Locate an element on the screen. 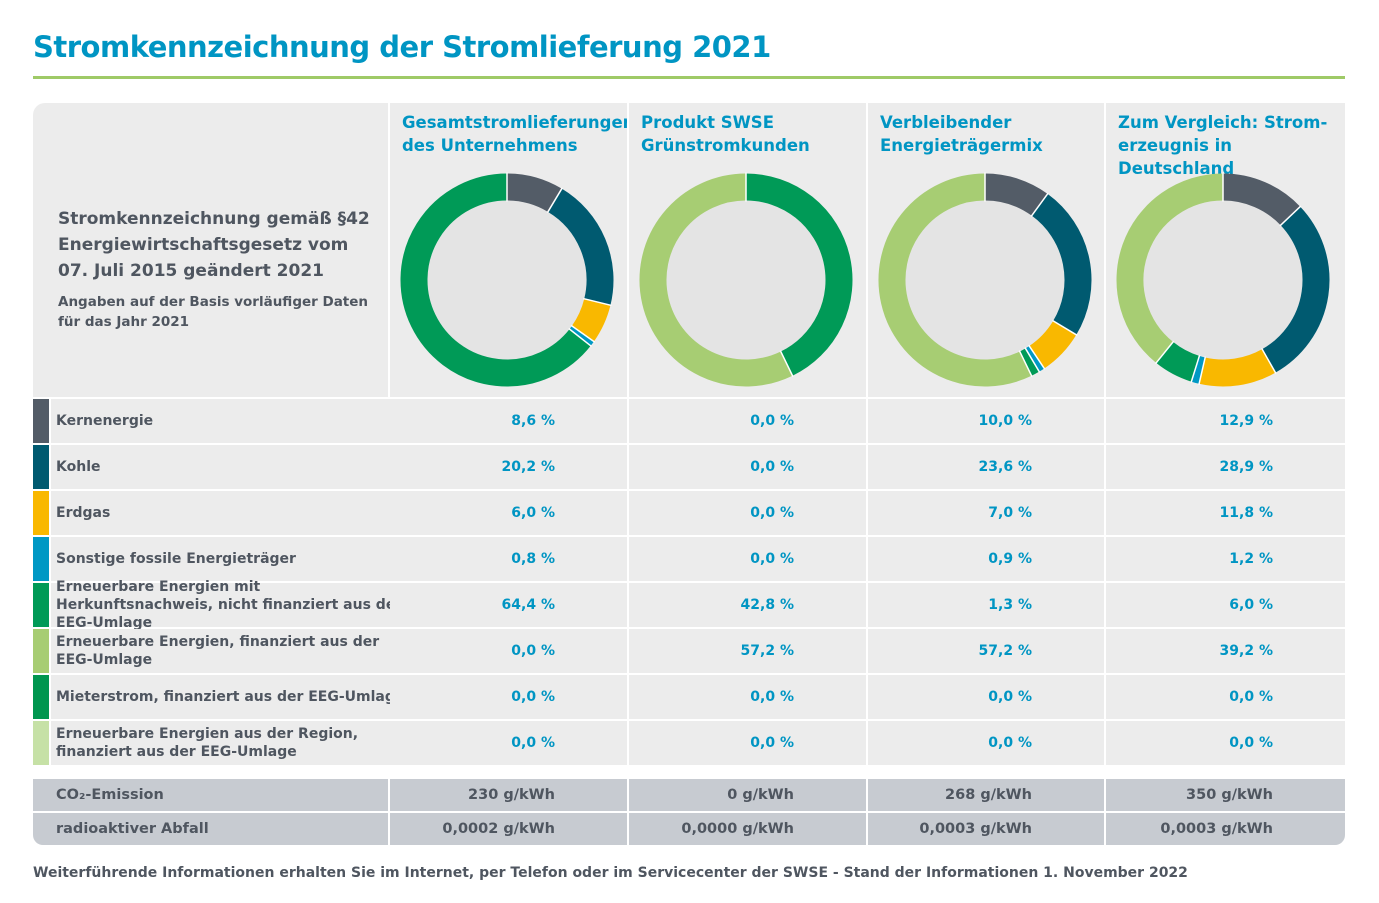 The image size is (1379, 903). row-value: 0,8 % is located at coordinates (508, 559).